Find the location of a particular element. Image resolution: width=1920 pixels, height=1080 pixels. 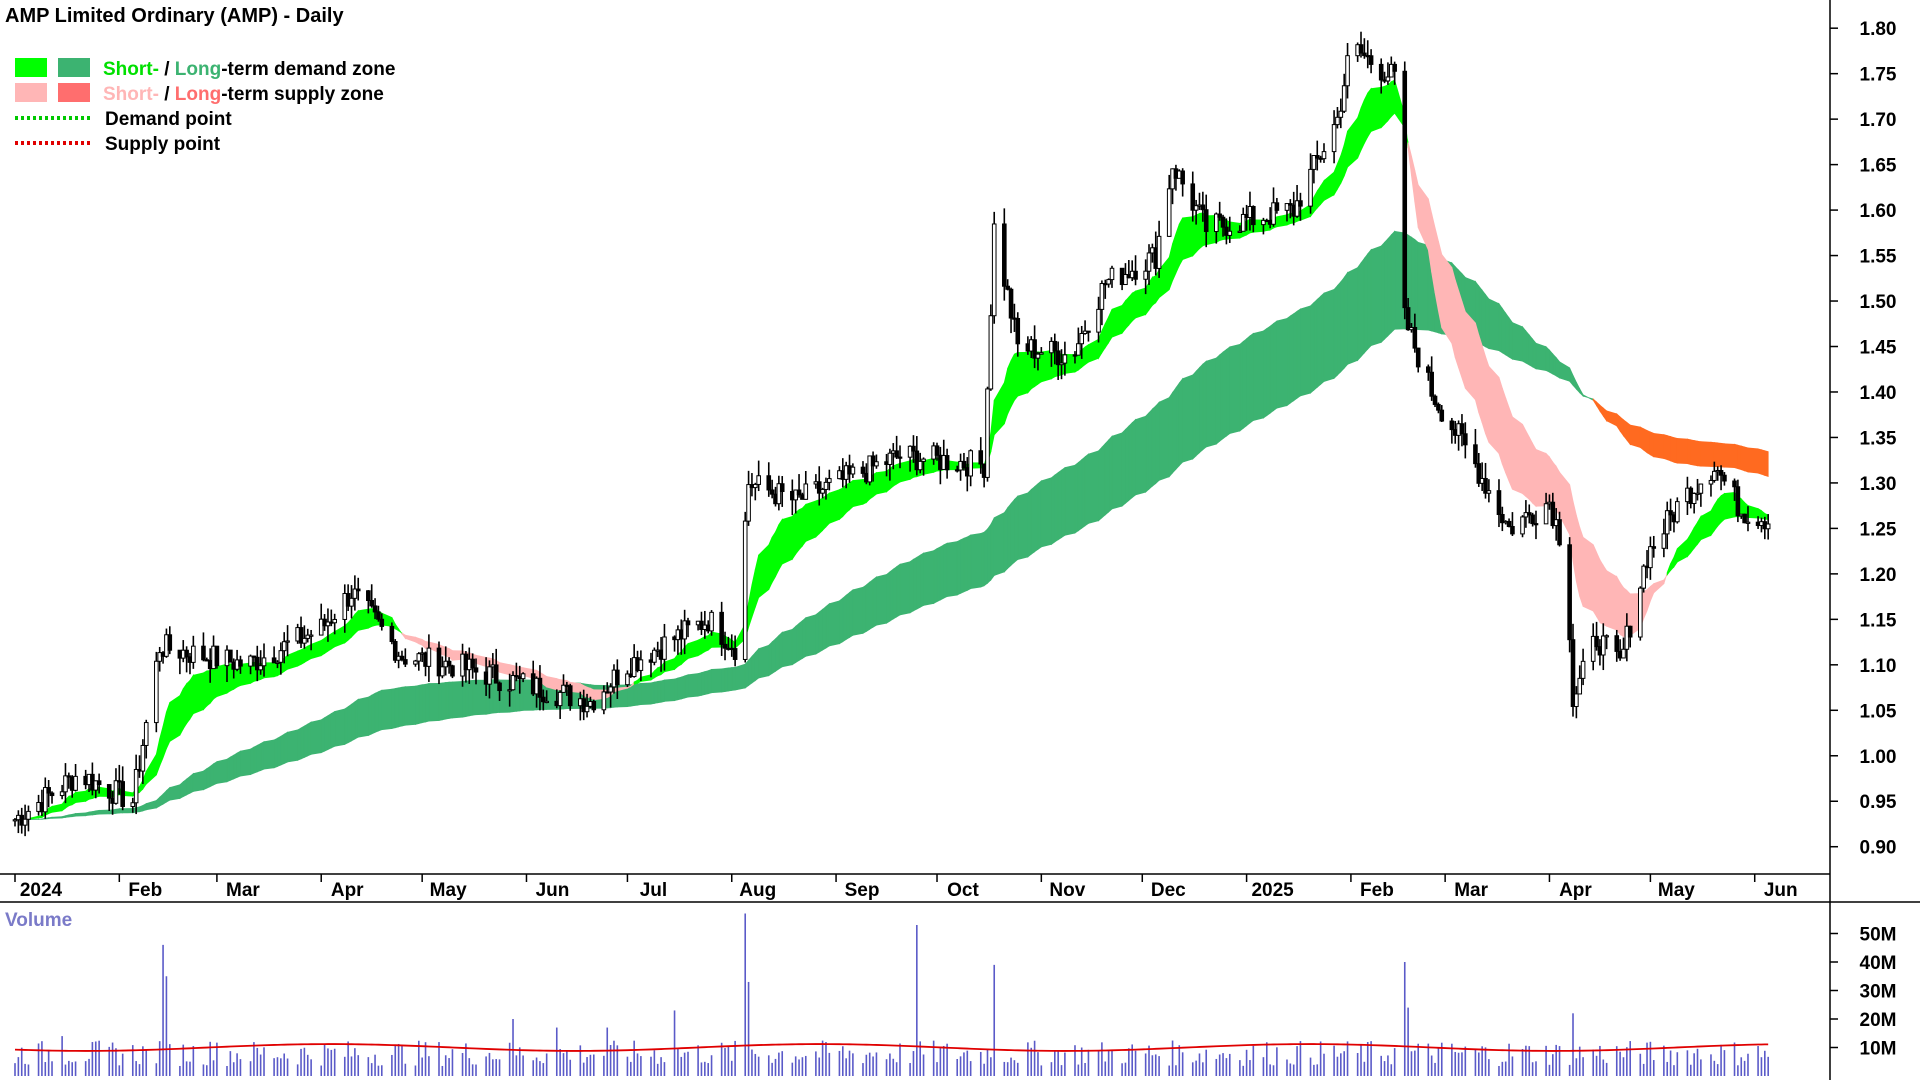

y-tick-label: 1.50 is located at coordinates (1878, 302).